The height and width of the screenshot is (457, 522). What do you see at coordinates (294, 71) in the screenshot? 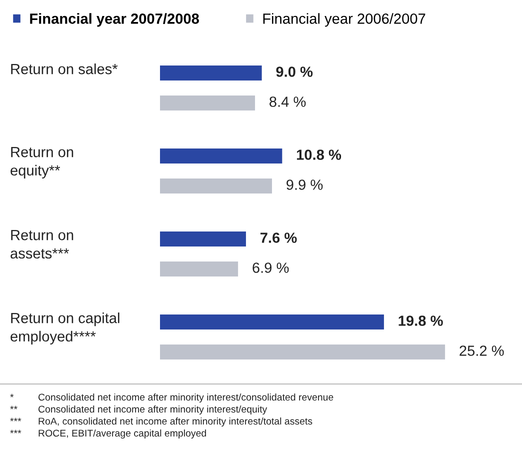
I see `data-label: 9.0 %` at bounding box center [294, 71].